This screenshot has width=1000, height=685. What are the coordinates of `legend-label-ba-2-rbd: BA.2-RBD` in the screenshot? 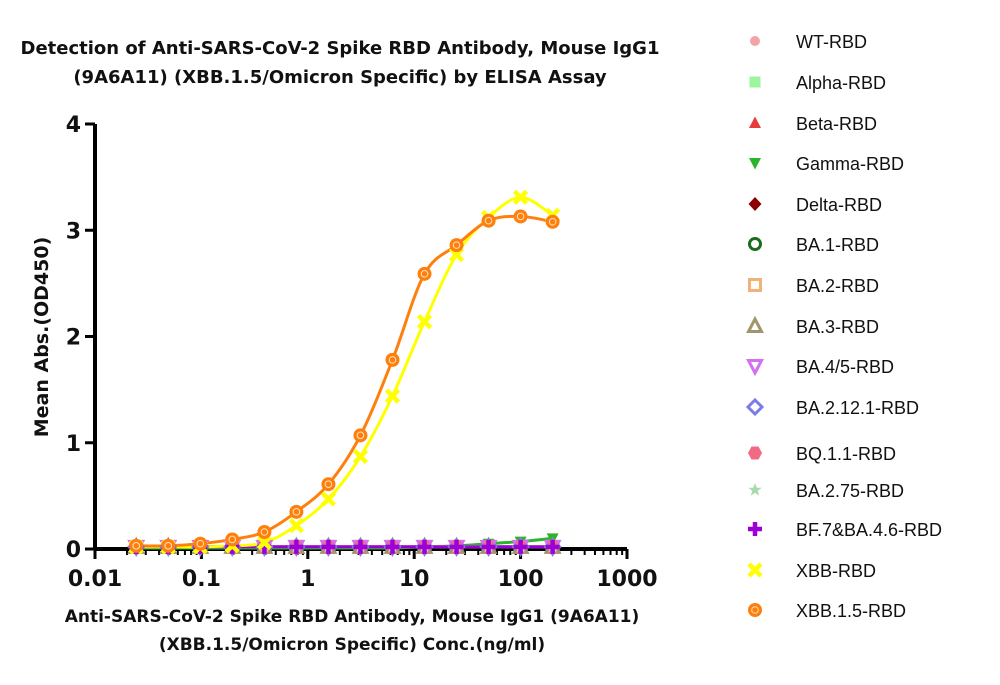 It's located at (837, 286).